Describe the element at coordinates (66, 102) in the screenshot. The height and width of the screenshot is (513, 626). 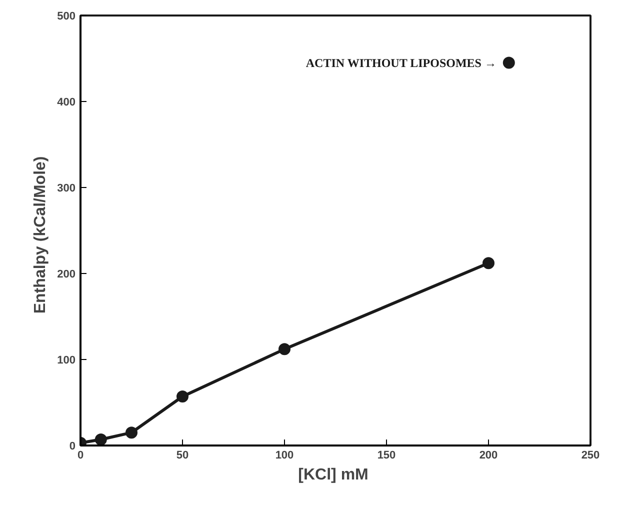
I see `y-tick-label: 400` at that location.